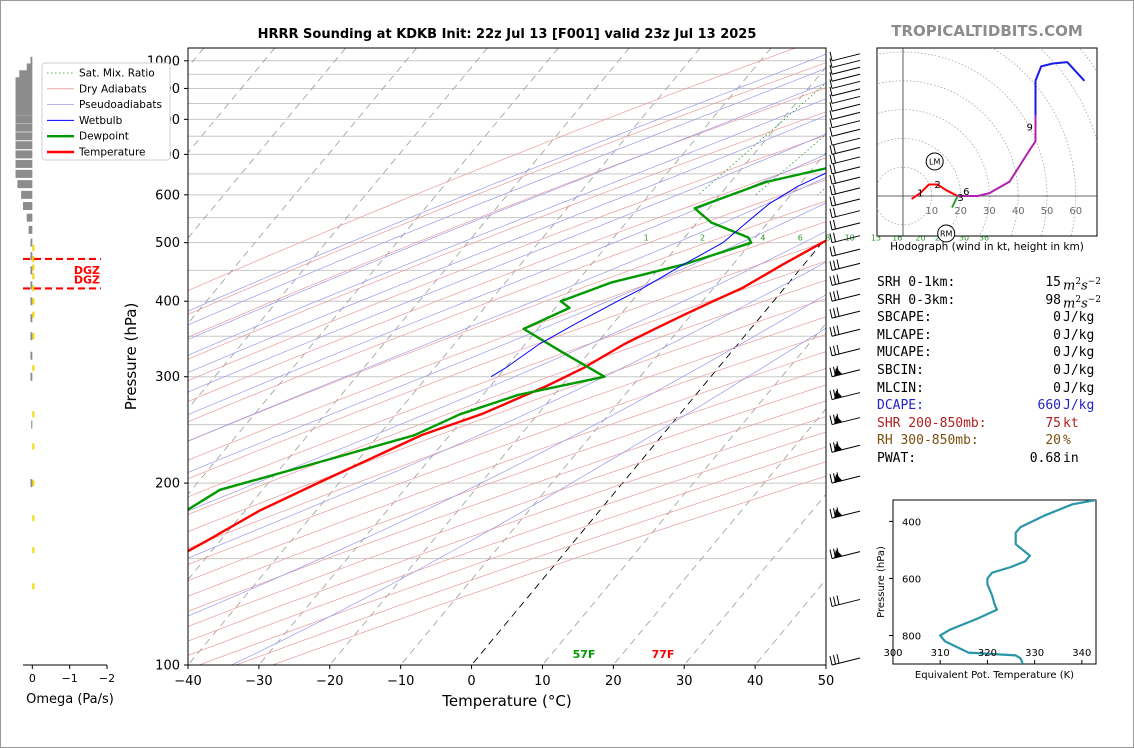 The width and height of the screenshot is (1134, 748). I want to click on hodograph-green-segment, so click(955, 201).